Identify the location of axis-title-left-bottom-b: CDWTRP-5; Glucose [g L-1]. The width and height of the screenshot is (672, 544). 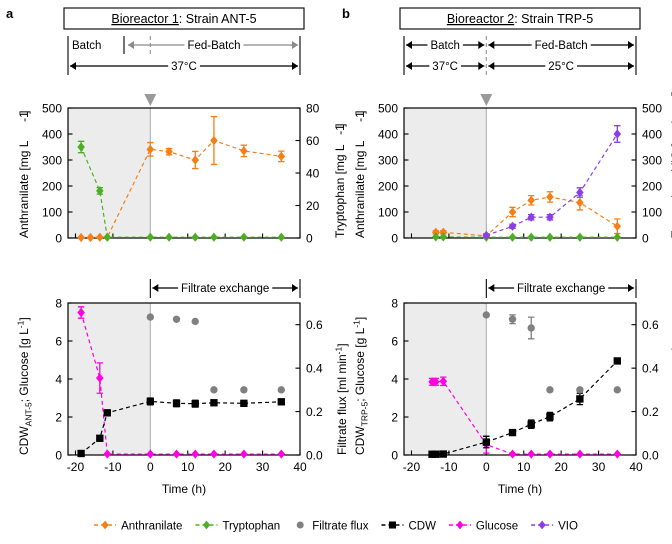
(361, 386).